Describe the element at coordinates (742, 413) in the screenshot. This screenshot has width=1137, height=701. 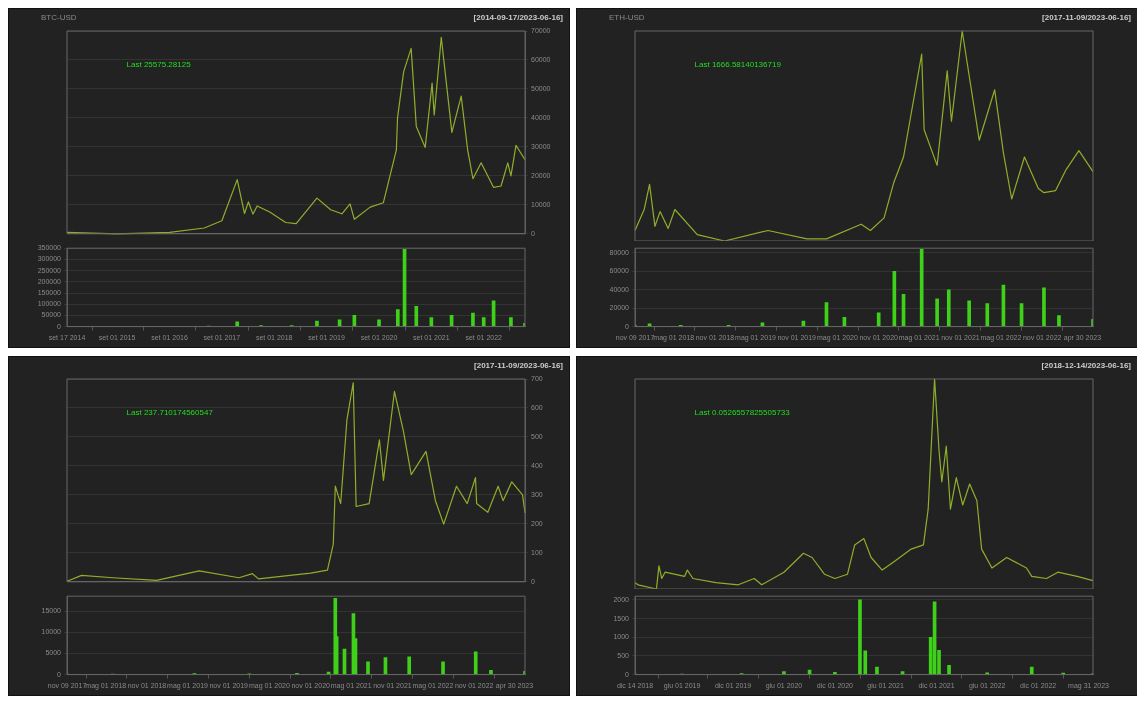
I see `annotation: Last 0.0526557825505733` at that location.